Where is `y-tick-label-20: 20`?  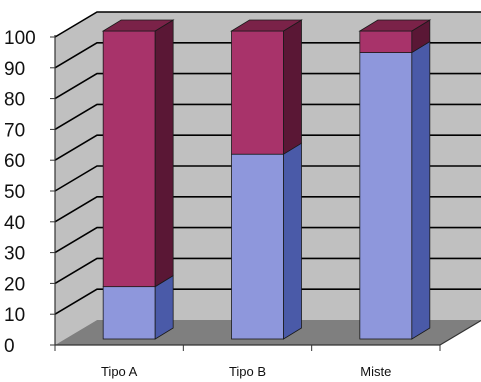
y-tick-label-20: 20 is located at coordinates (14, 284).